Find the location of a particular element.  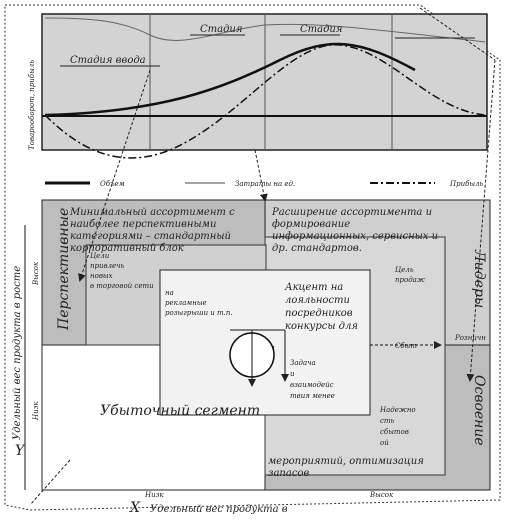

label: на is located at coordinates (169, 293).